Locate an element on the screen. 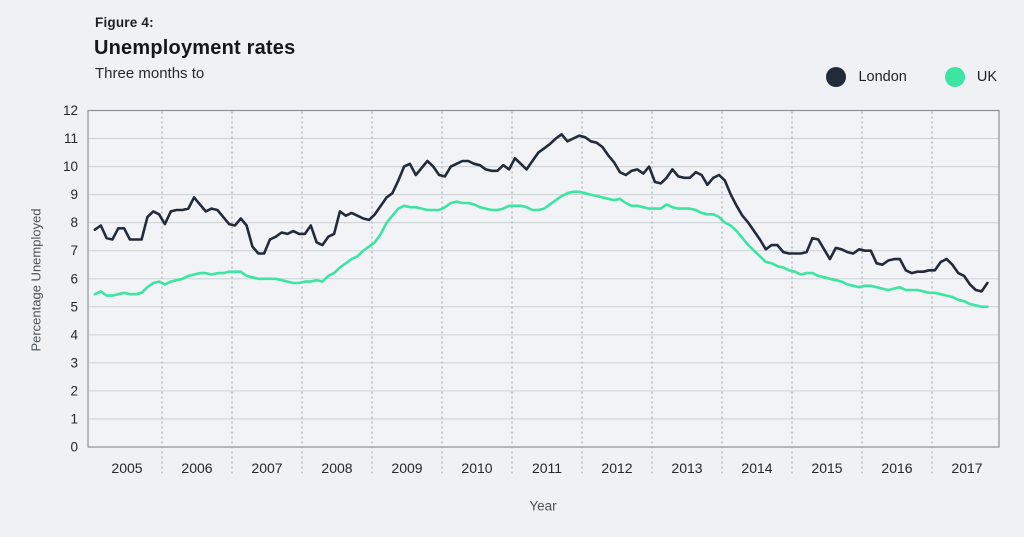 The image size is (1024, 537). legend-label-uk: UK is located at coordinates (986, 77).